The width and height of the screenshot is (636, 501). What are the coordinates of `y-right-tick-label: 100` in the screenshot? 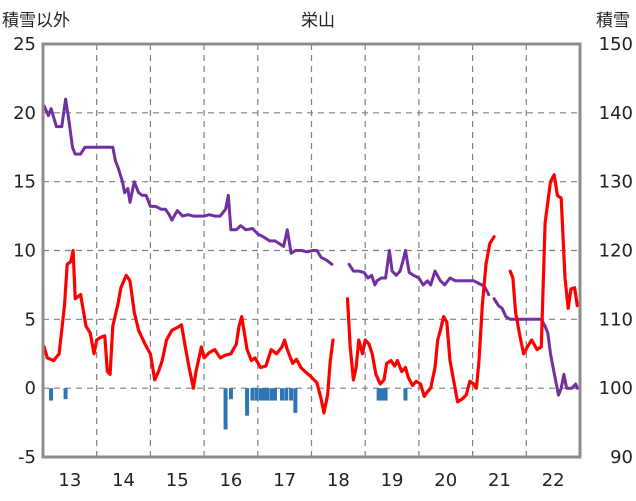 It's located at (616, 388).